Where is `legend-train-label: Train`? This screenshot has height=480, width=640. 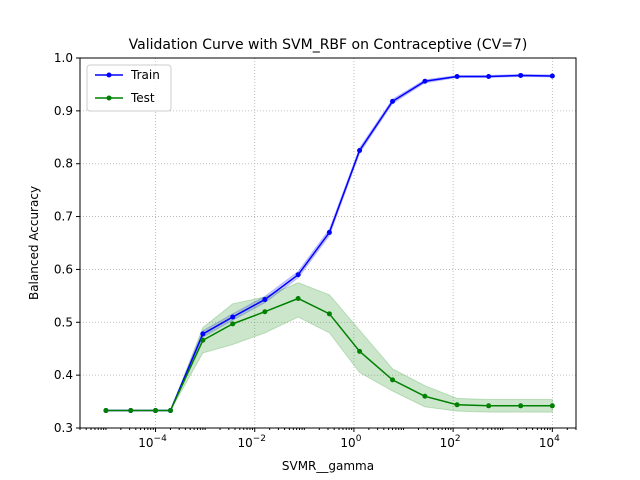 legend-train-label: Train is located at coordinates (145, 75).